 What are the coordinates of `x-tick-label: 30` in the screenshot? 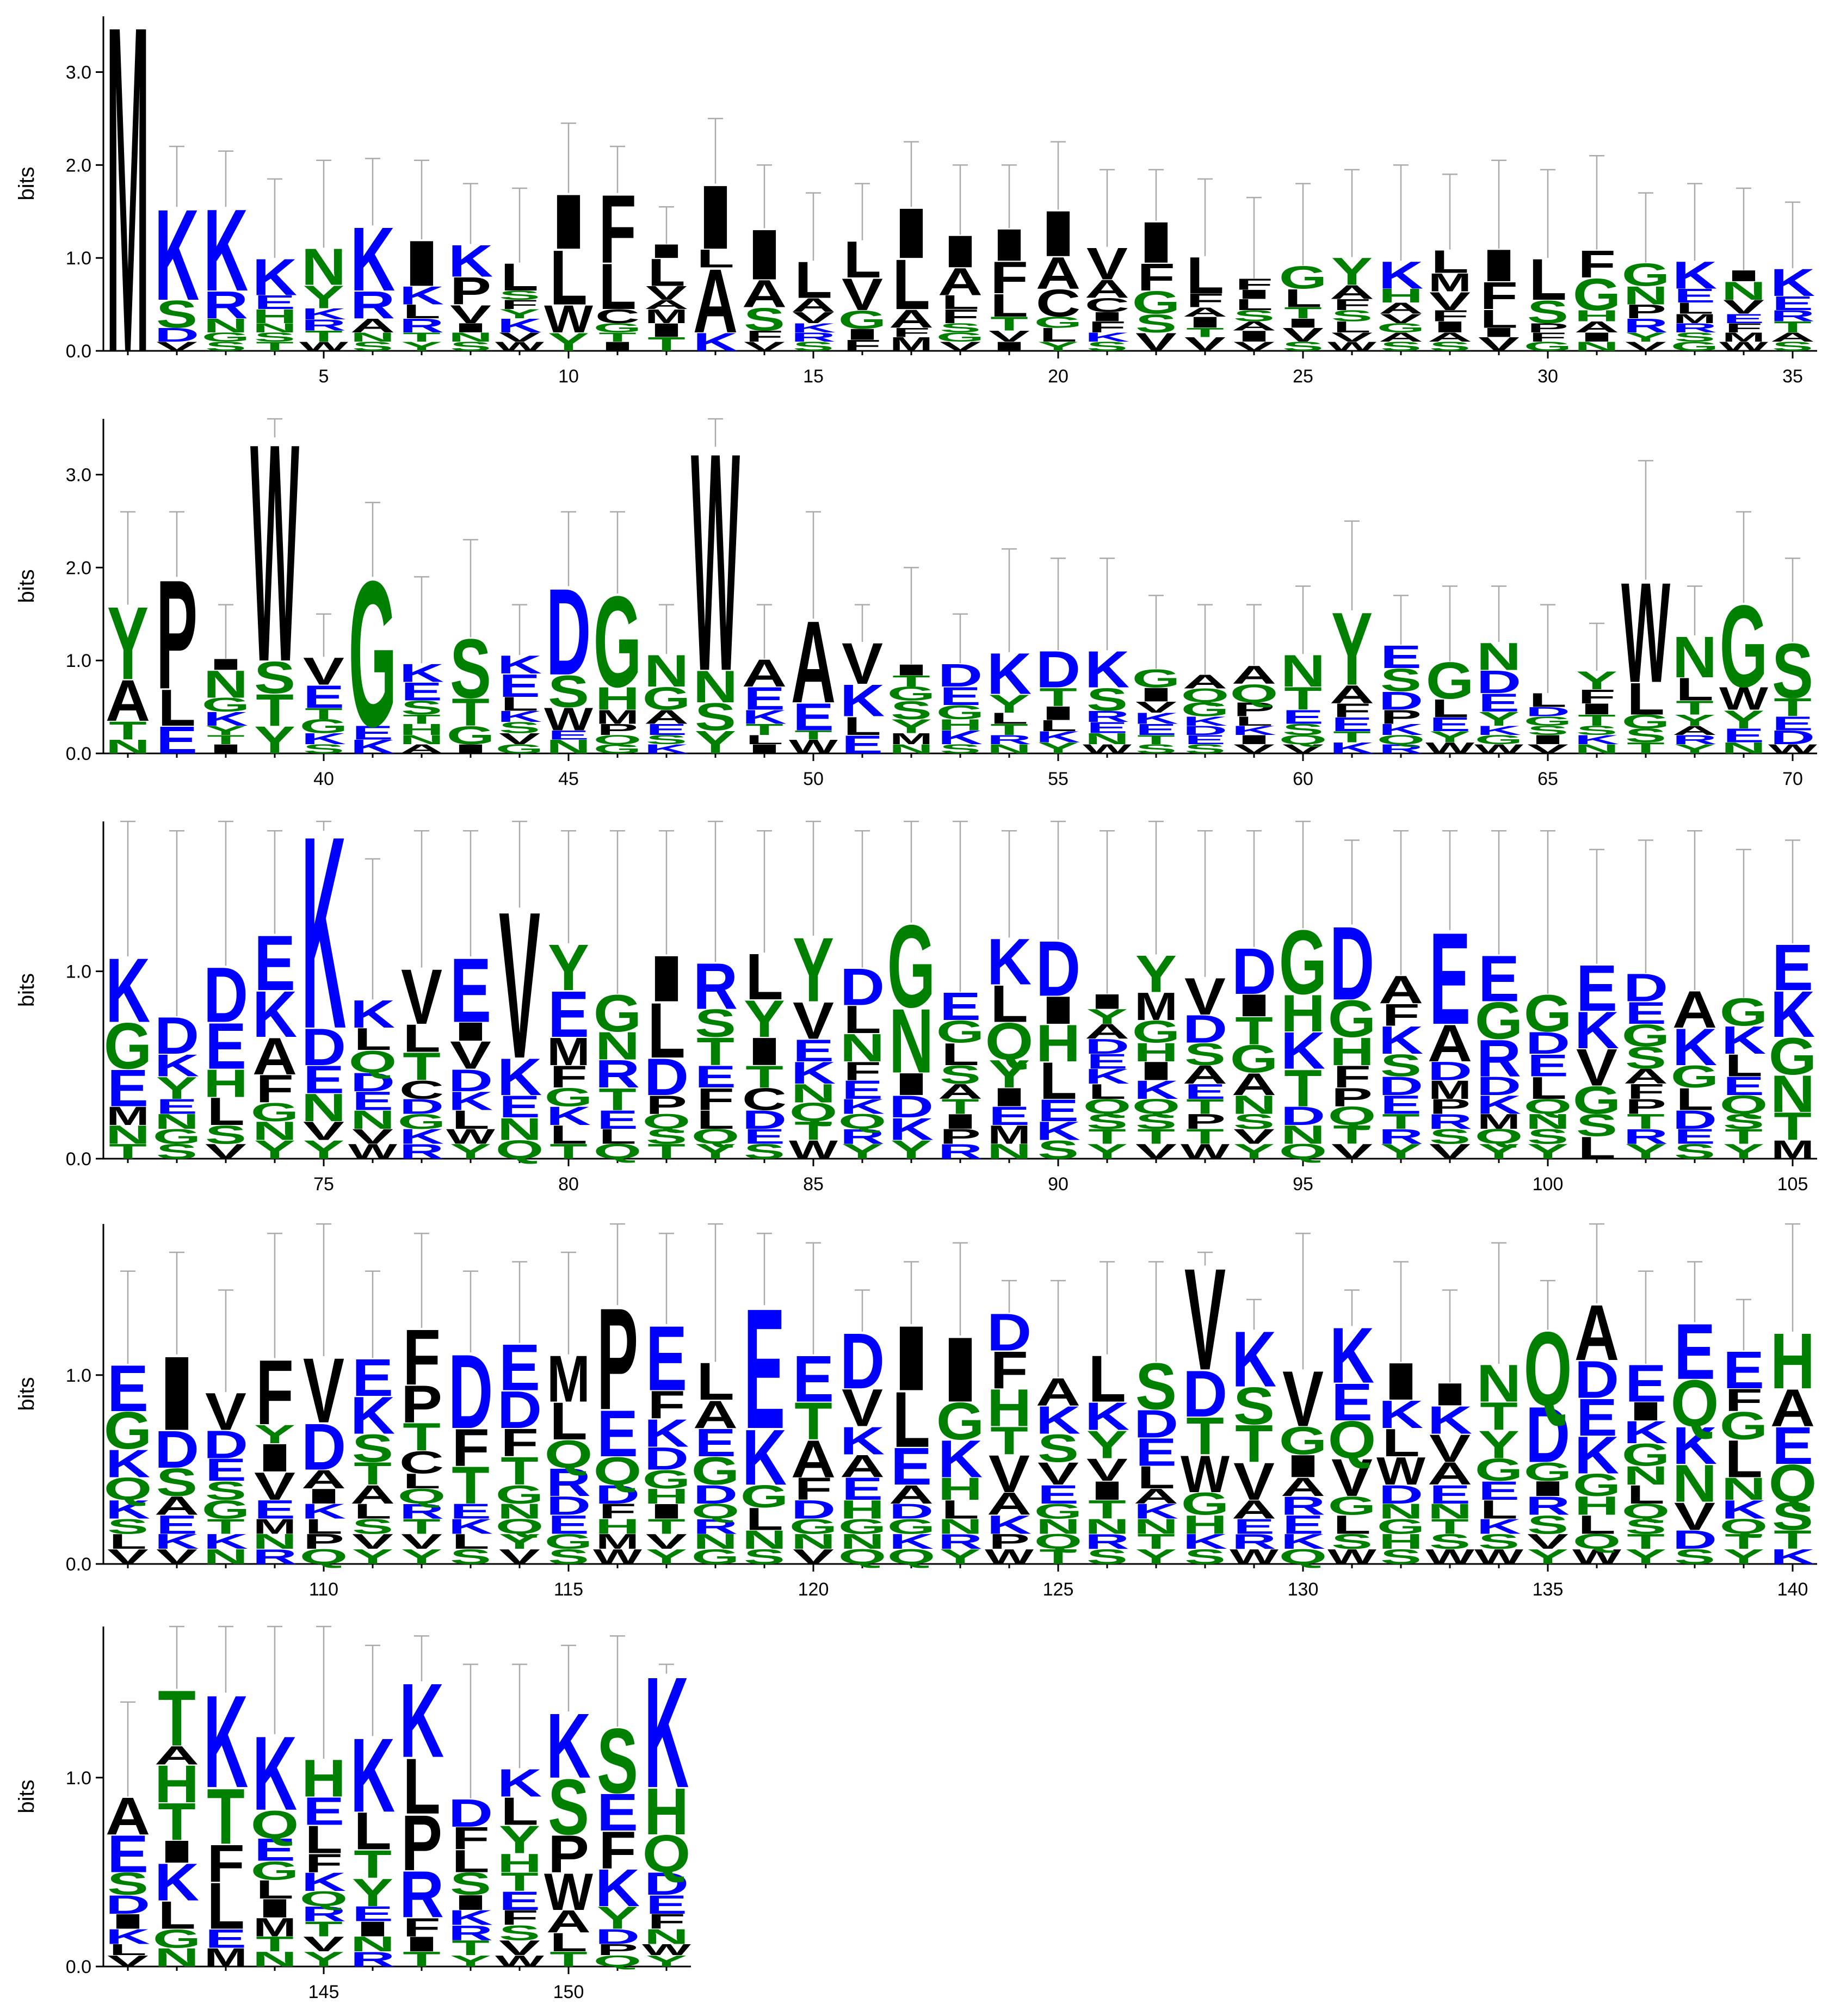 It's located at (1547, 376).